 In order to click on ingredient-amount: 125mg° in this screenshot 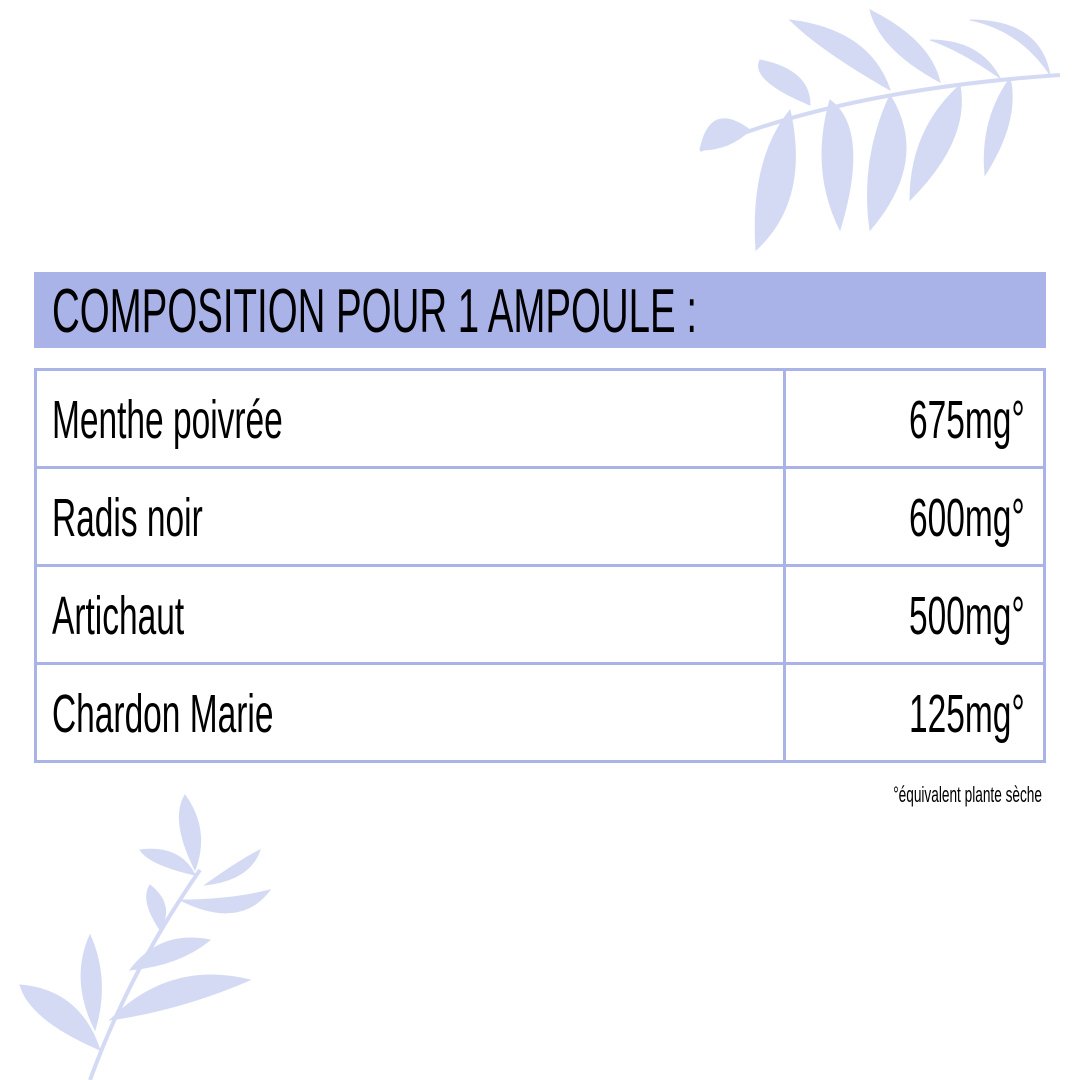, I will do `click(967, 714)`.